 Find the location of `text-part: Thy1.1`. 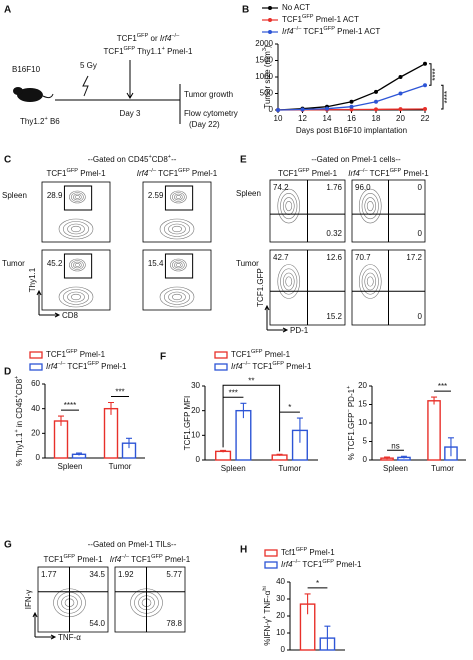

text-part: Thy1.1 is located at coordinates (148, 51).